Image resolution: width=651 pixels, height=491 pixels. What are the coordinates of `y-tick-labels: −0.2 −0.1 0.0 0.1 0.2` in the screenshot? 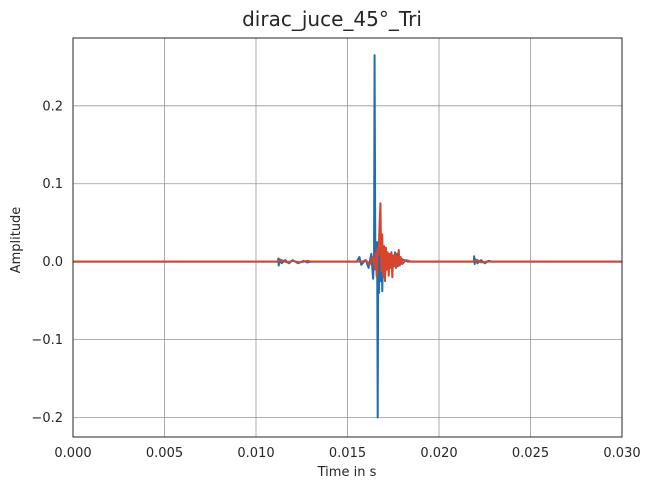 It's located at (47, 262).